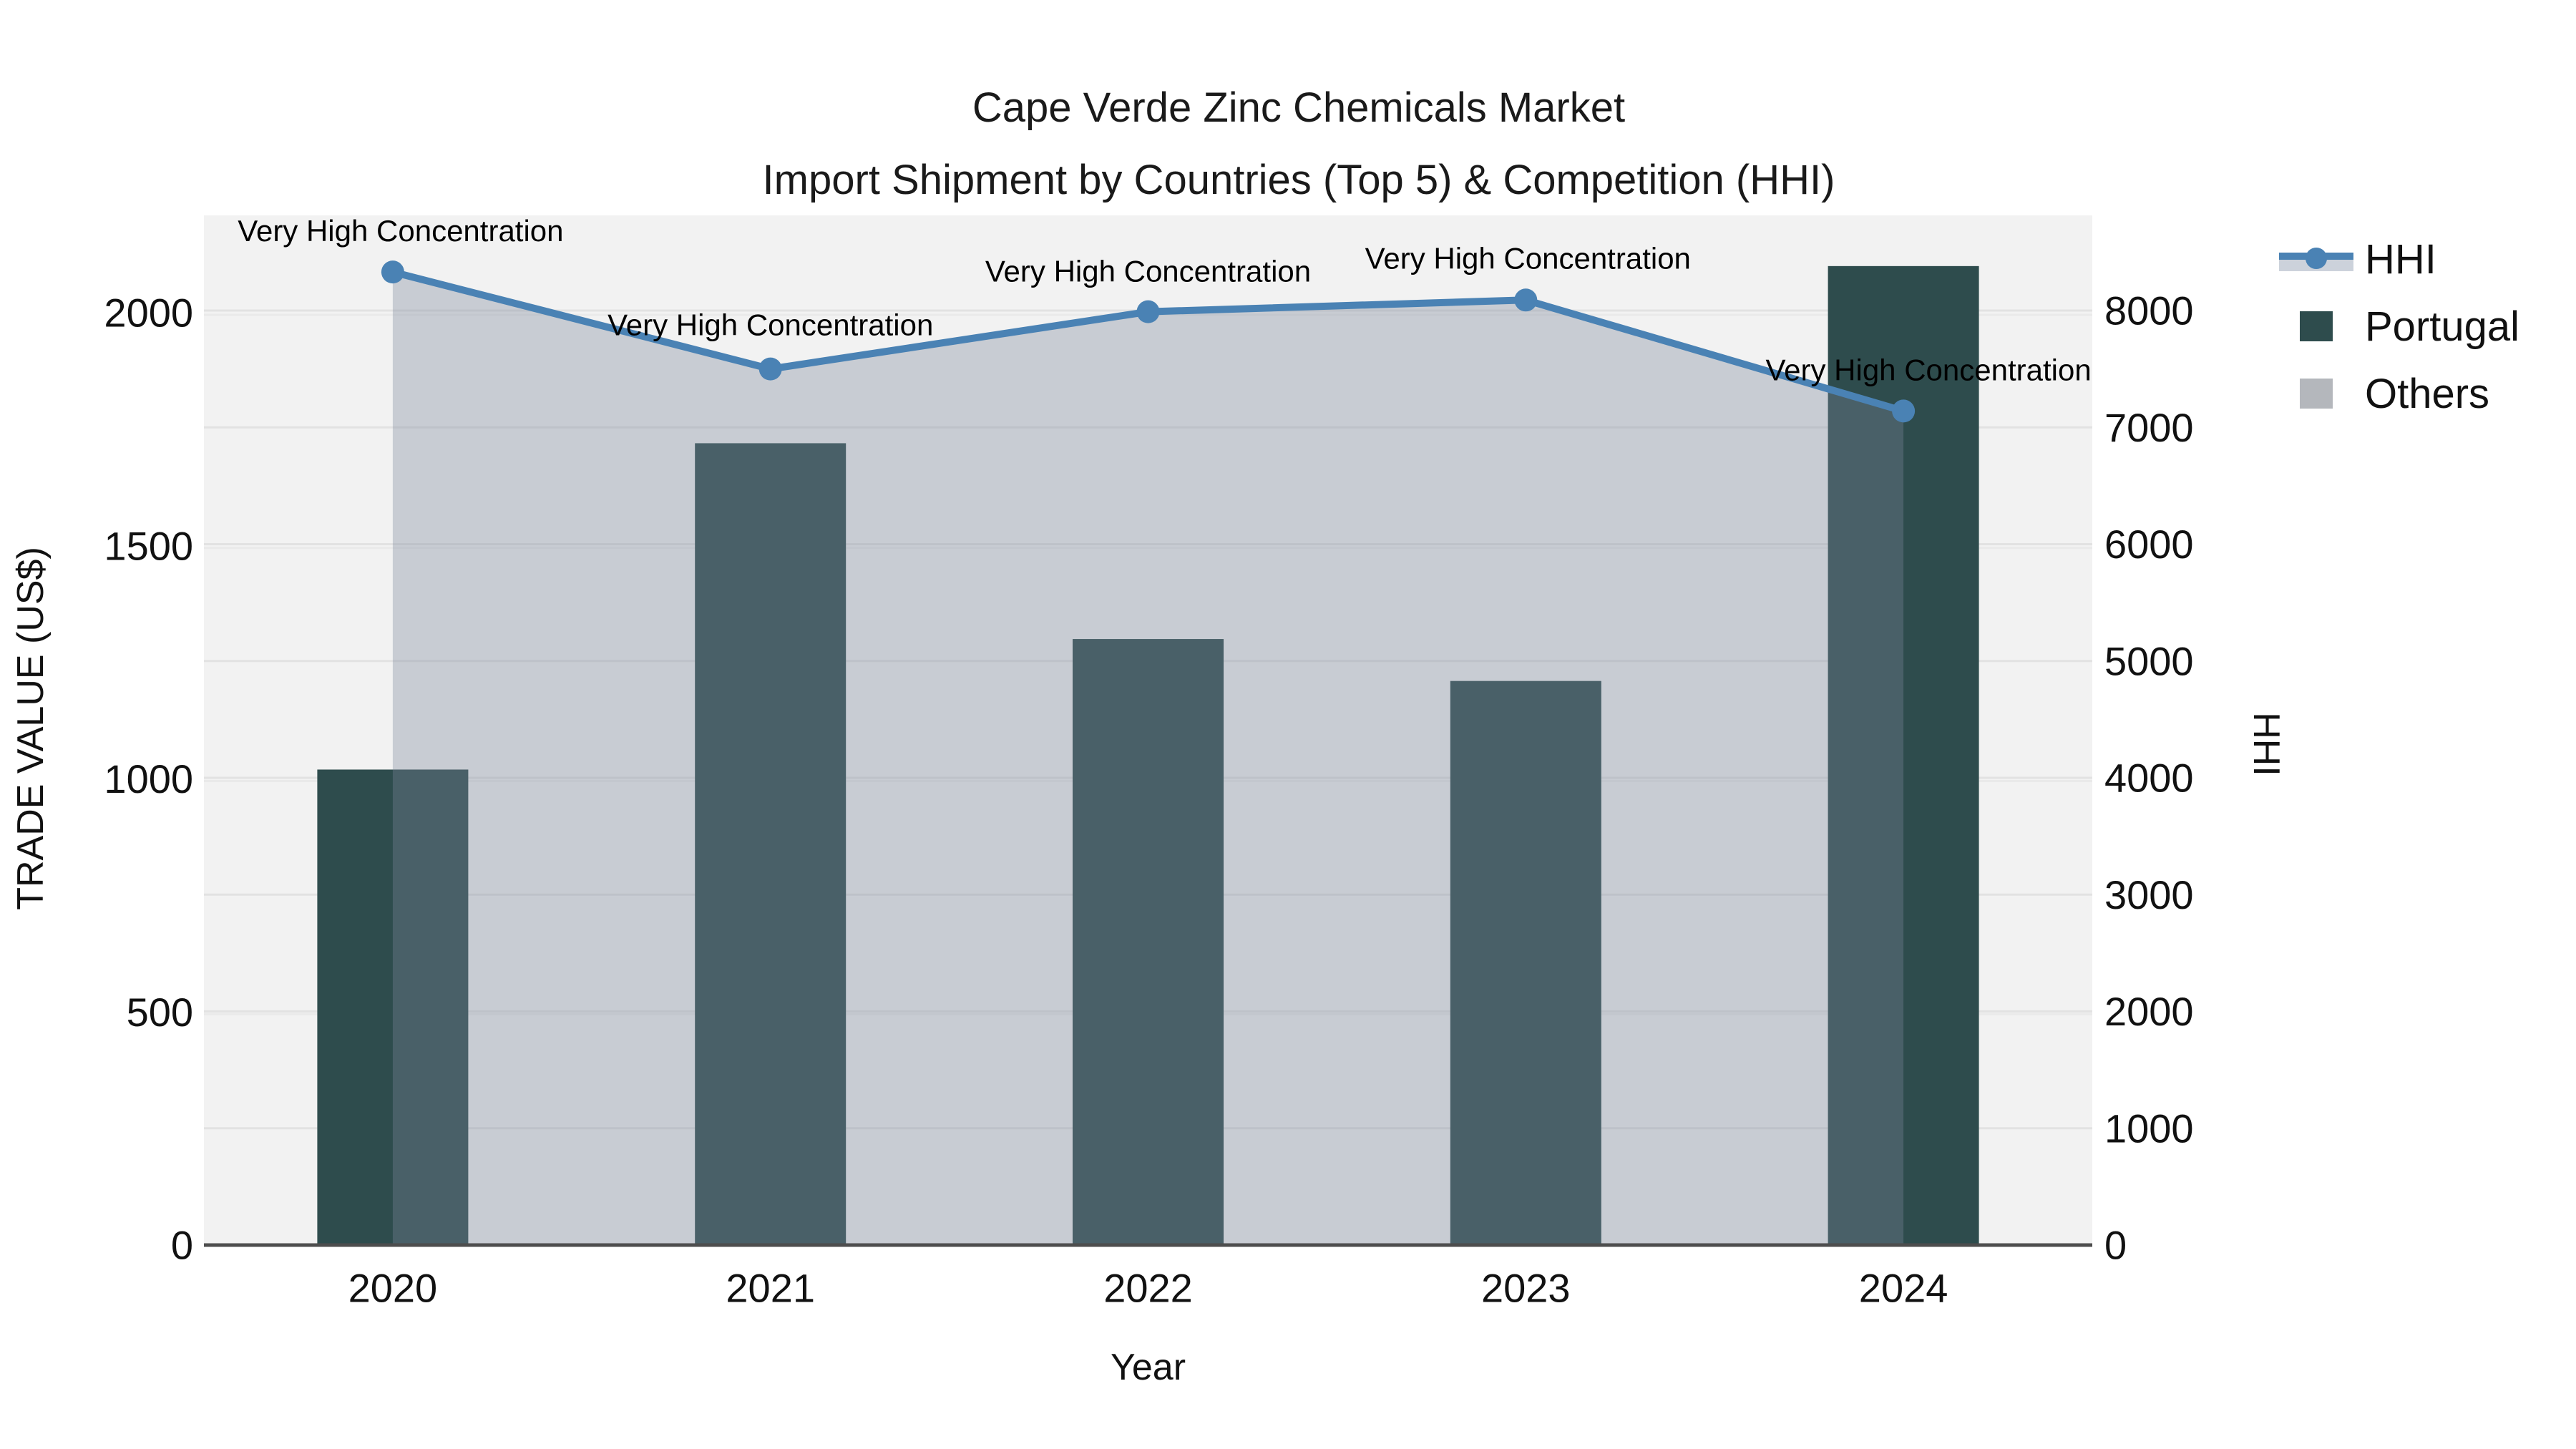  What do you see at coordinates (1903, 1288) in the screenshot?
I see `x-axis-tick-2024: 2024` at bounding box center [1903, 1288].